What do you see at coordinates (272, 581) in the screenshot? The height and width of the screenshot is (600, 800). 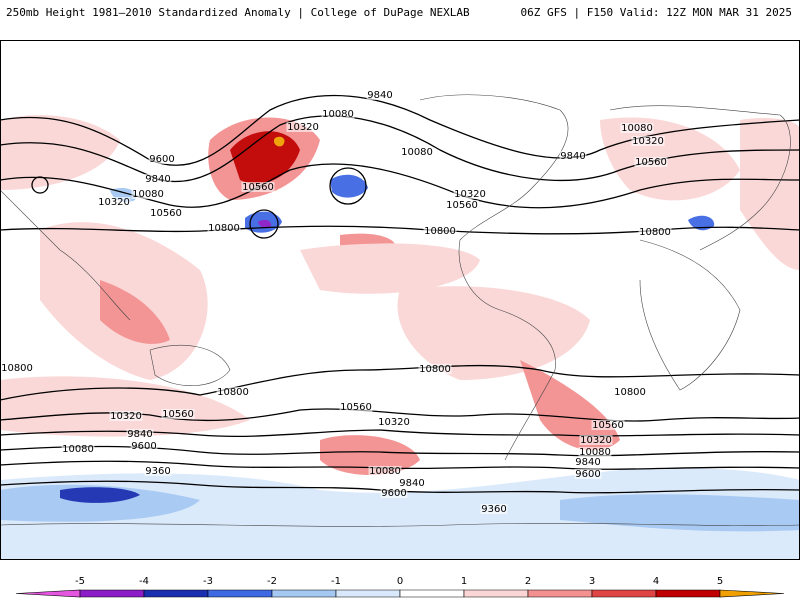 I see `colorbar-tick-label: -2` at bounding box center [272, 581].